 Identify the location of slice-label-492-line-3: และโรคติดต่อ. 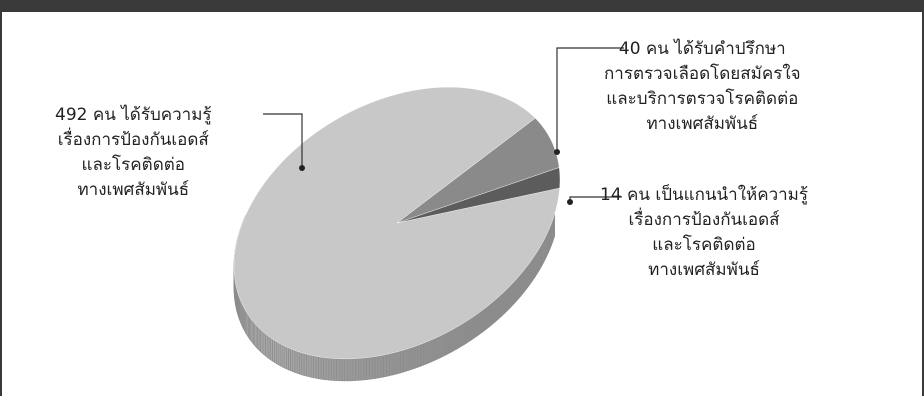
(133, 165).